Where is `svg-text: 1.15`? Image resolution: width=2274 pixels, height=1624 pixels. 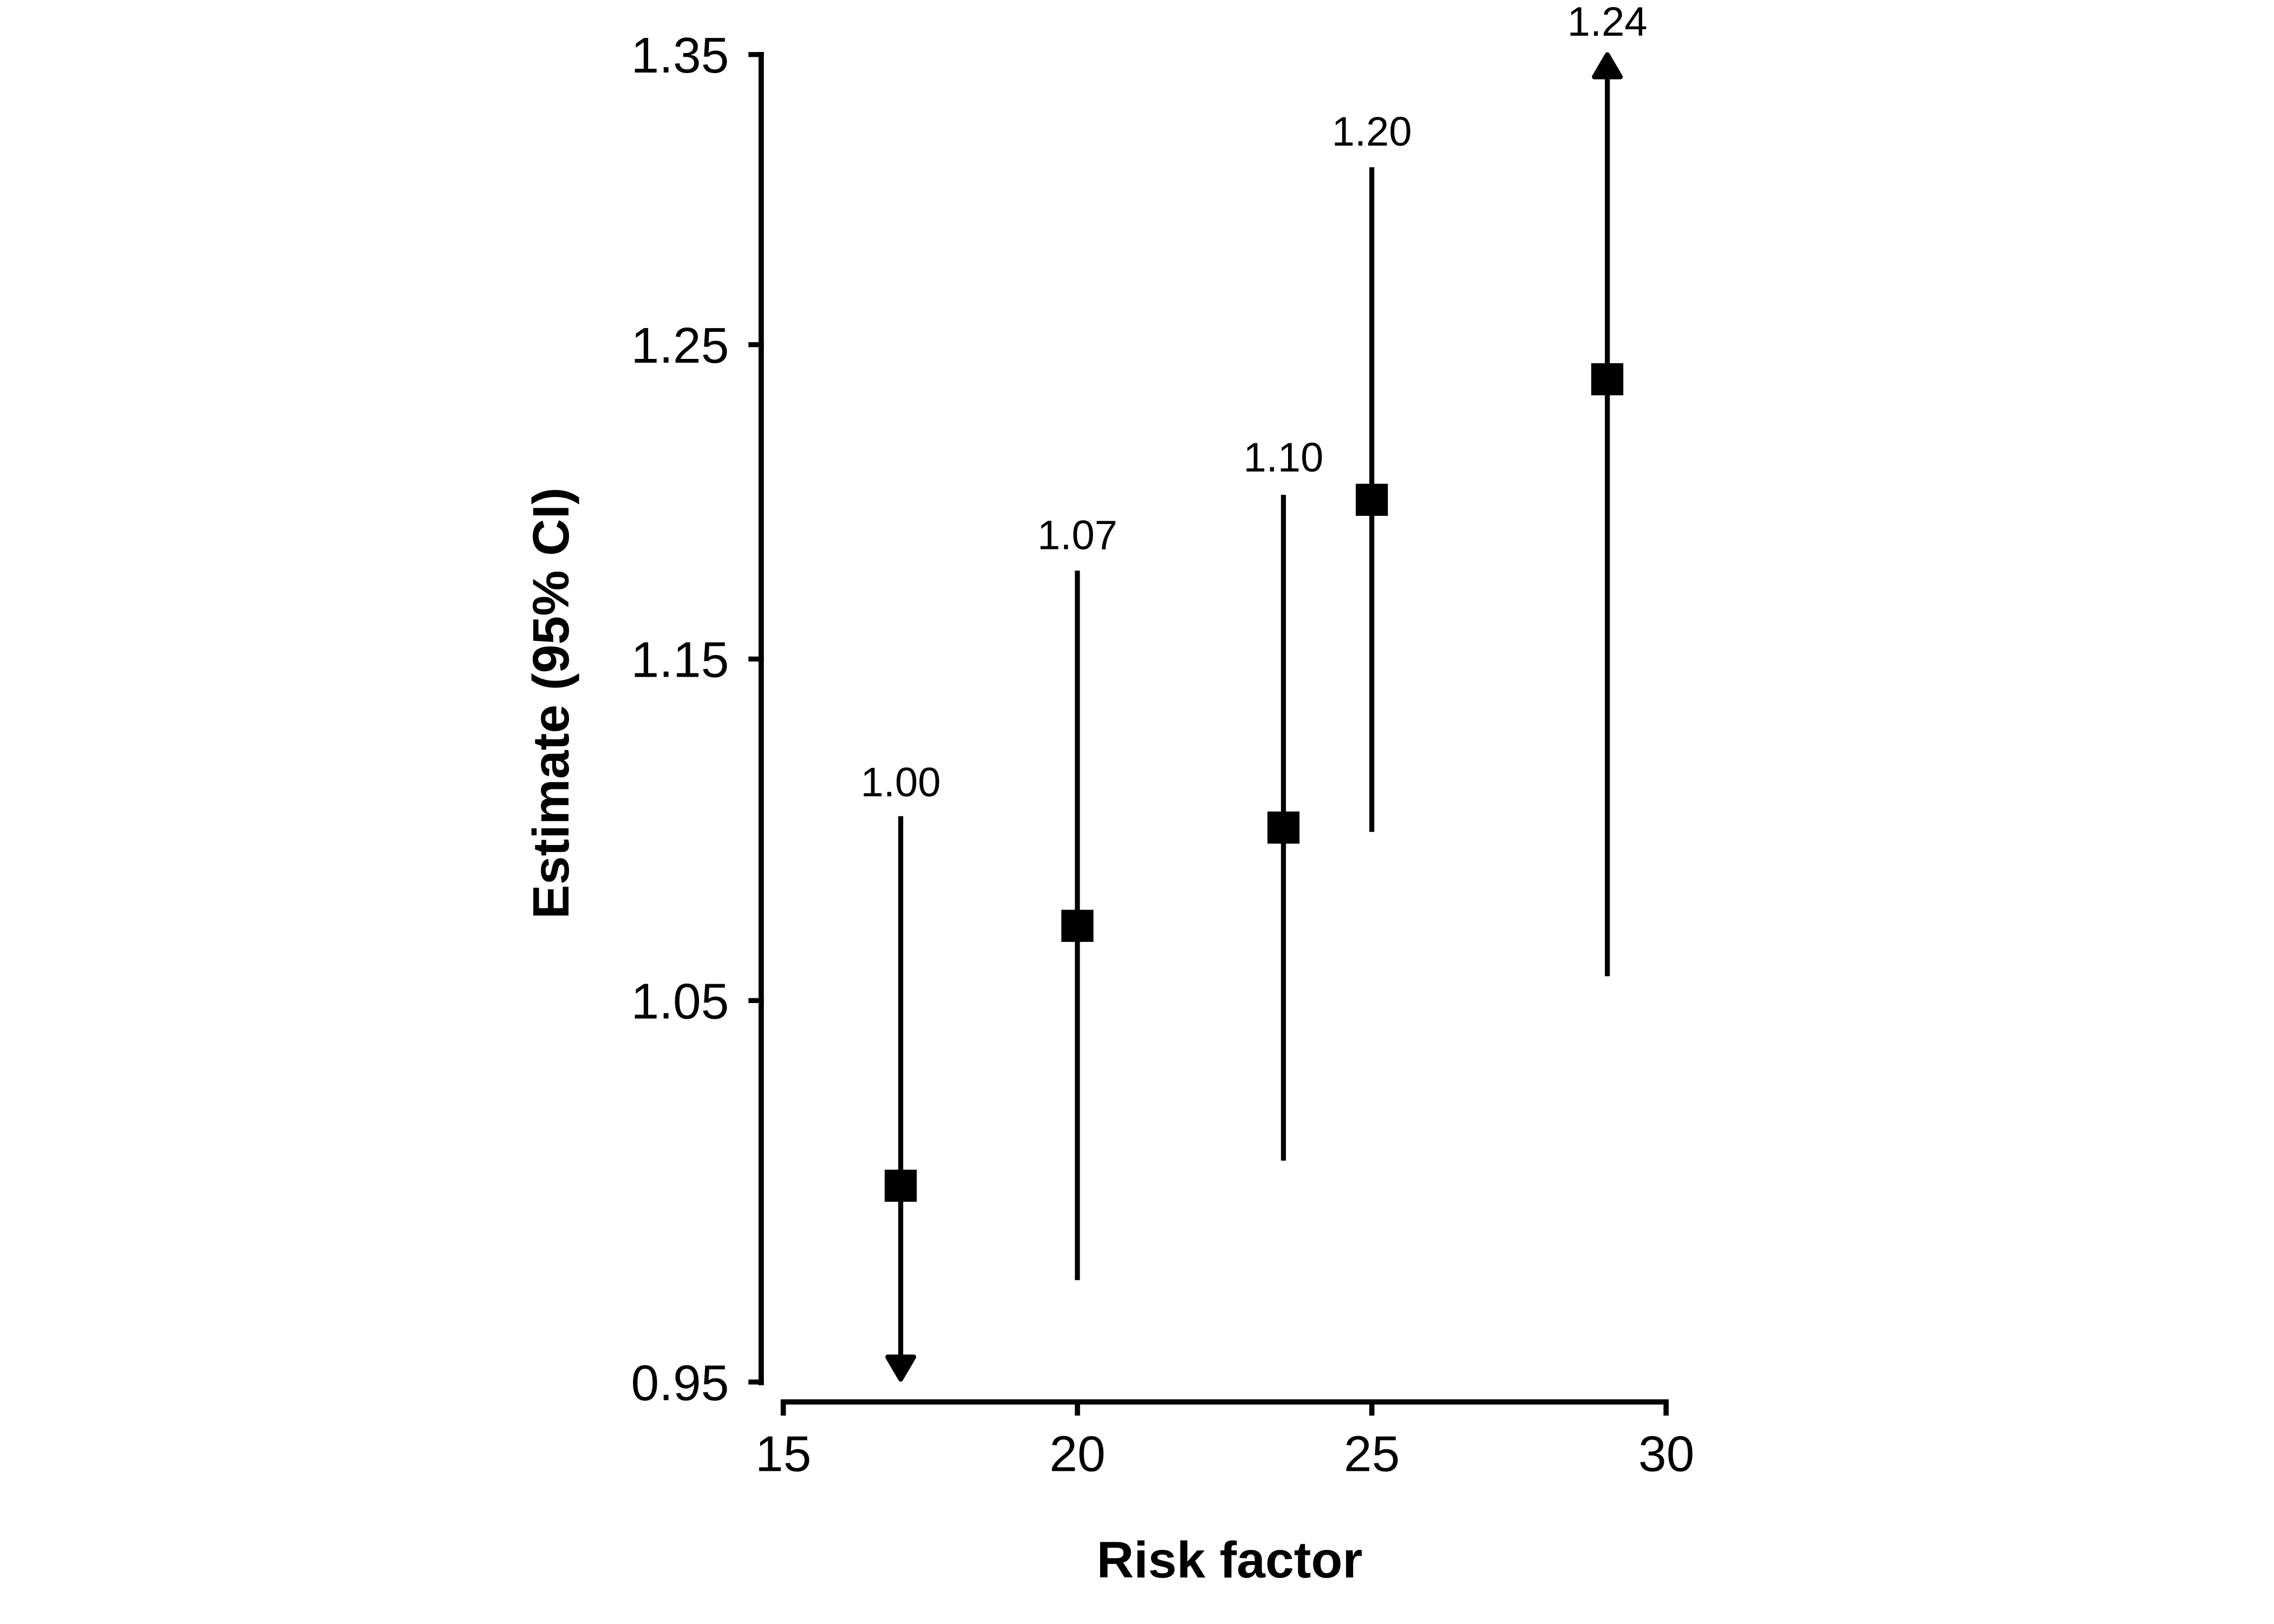
svg-text: 1.15 is located at coordinates (680, 660).